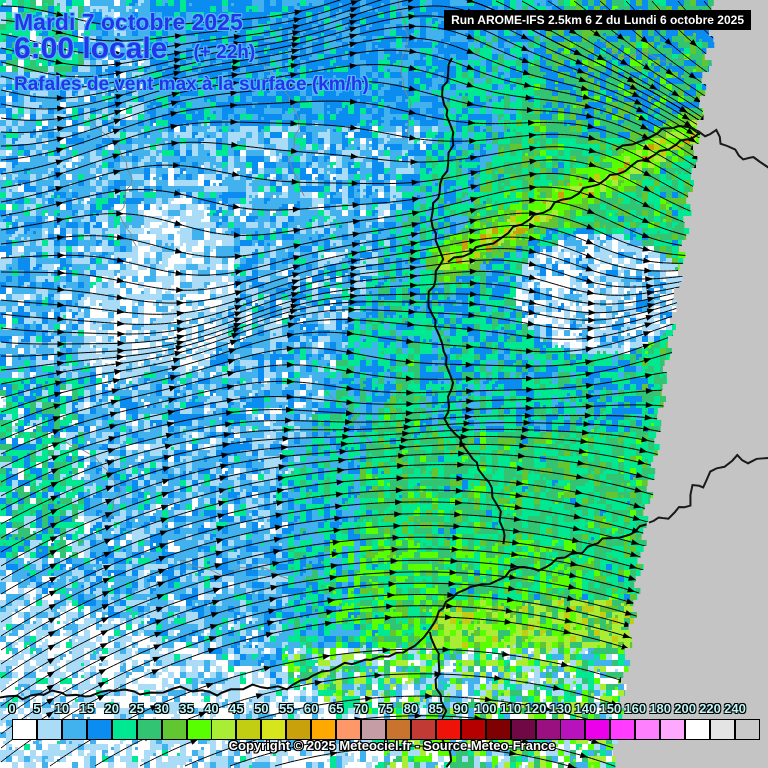 This screenshot has width=768, height=768. What do you see at coordinates (386, 708) in the screenshot?
I see `legend-value-label: 75` at bounding box center [386, 708].